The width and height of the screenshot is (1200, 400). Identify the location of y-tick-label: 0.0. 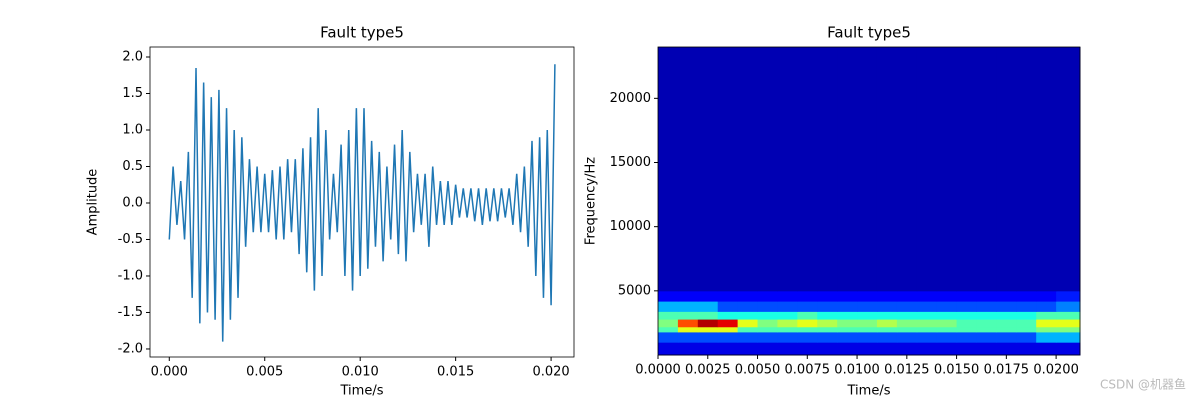
(132, 202).